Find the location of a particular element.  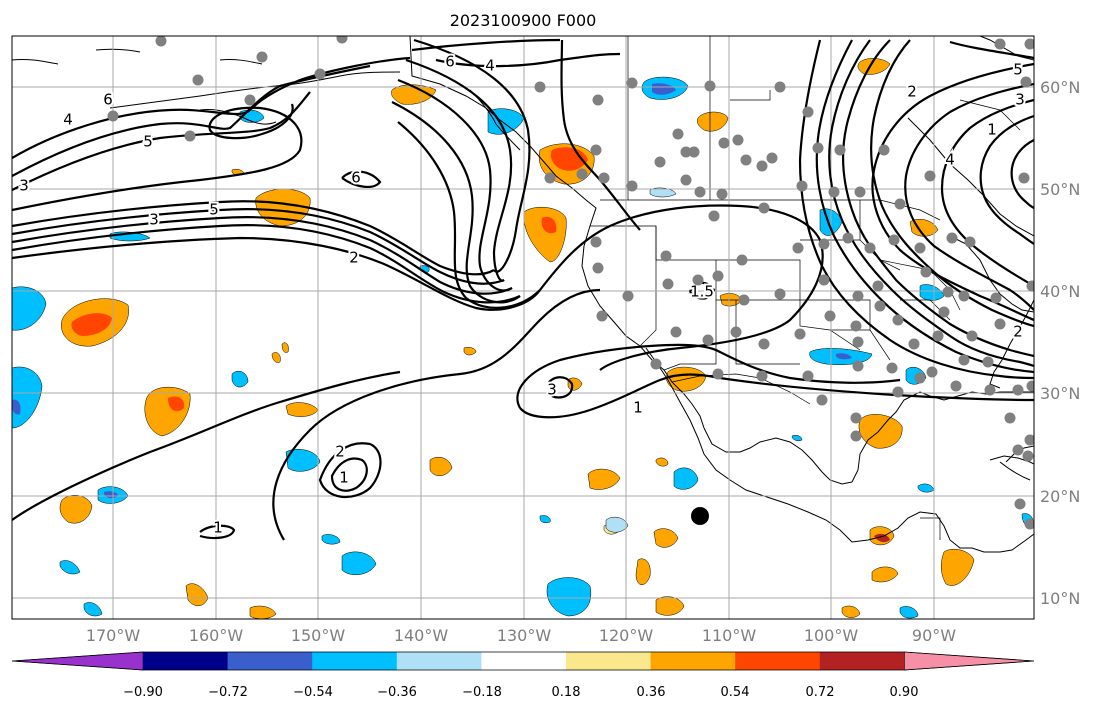

colorbar-tick-label: 0.90 is located at coordinates (904, 692).